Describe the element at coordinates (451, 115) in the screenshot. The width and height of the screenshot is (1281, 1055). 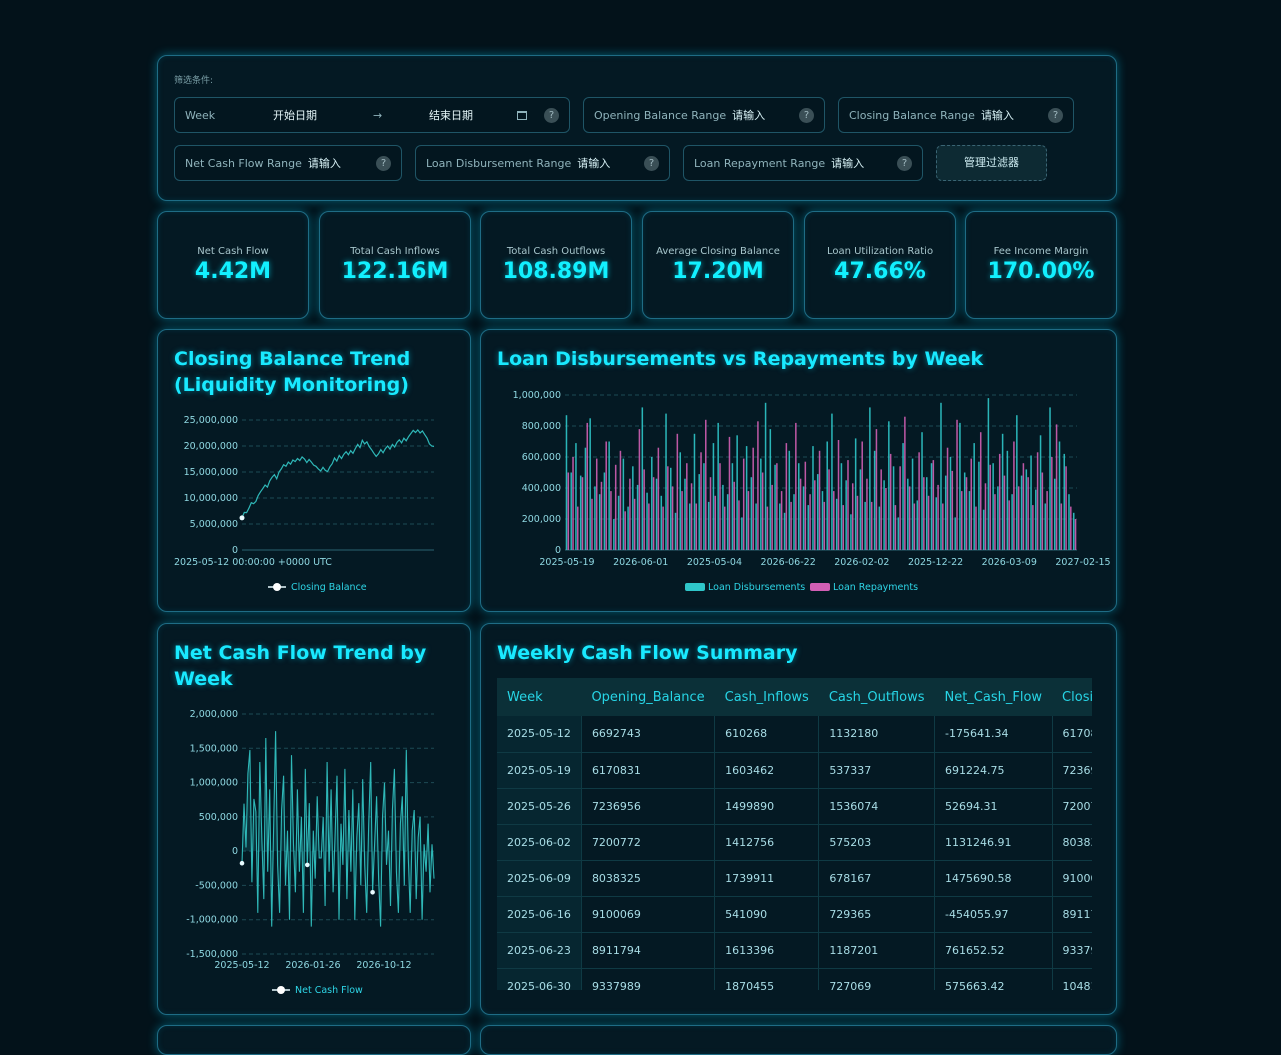
I see `week-end-input: 结束日期` at that location.